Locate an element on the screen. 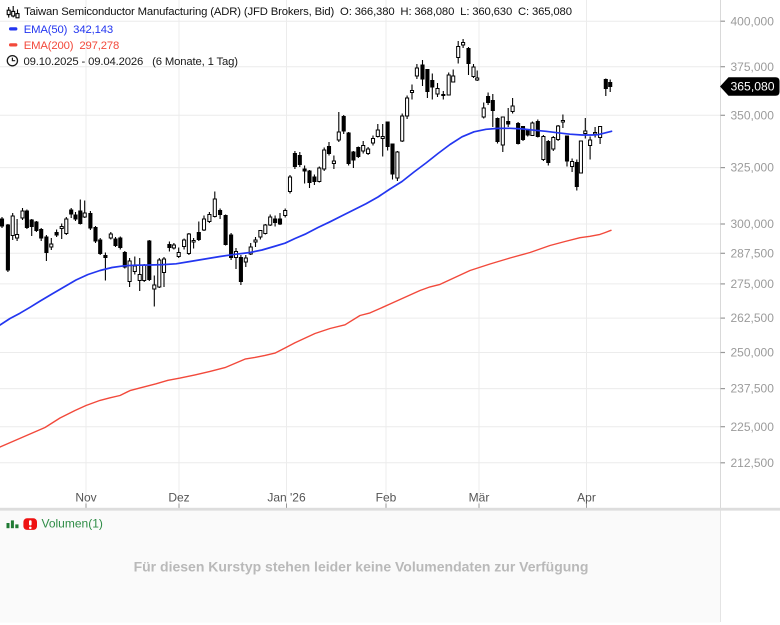 The image size is (780, 625). svg-text: 262,500 is located at coordinates (753, 318).